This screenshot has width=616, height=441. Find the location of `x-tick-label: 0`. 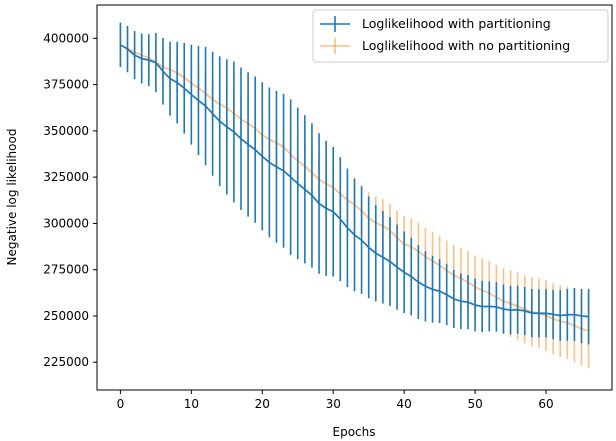

x-tick-label: 0 is located at coordinates (121, 404).